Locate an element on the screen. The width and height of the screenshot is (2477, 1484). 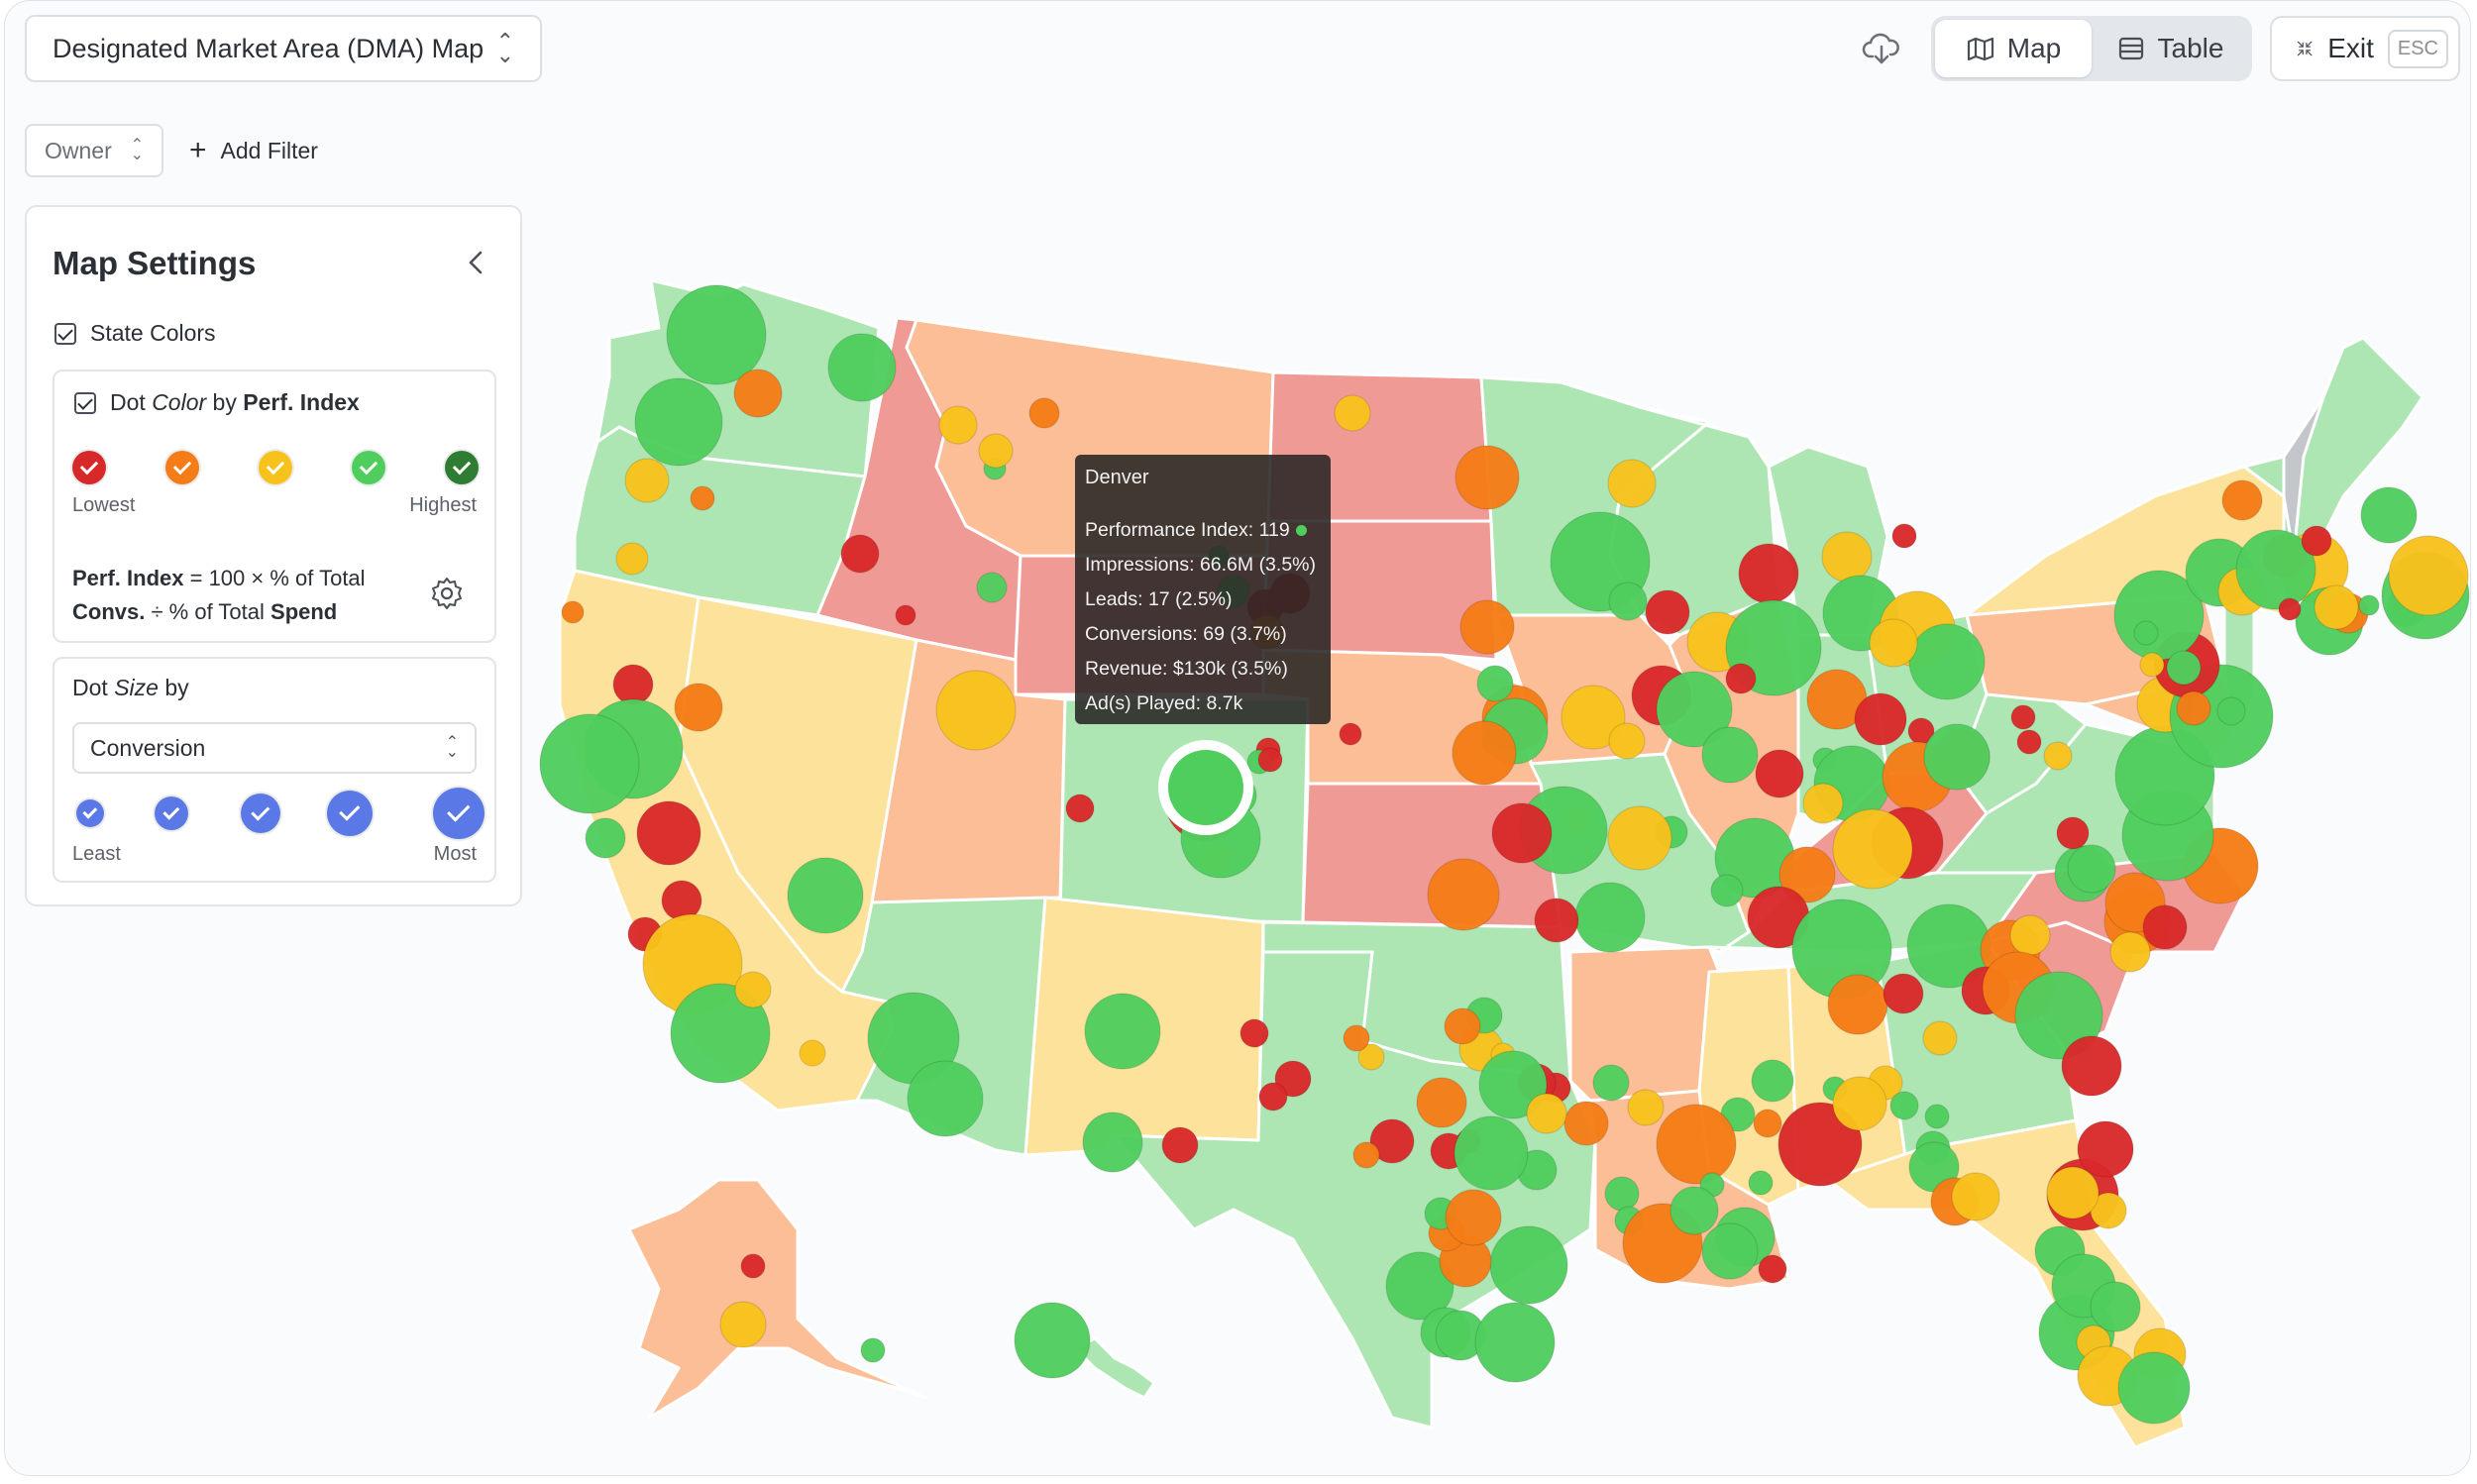
state-arkansas is located at coordinates (1645, 1024).